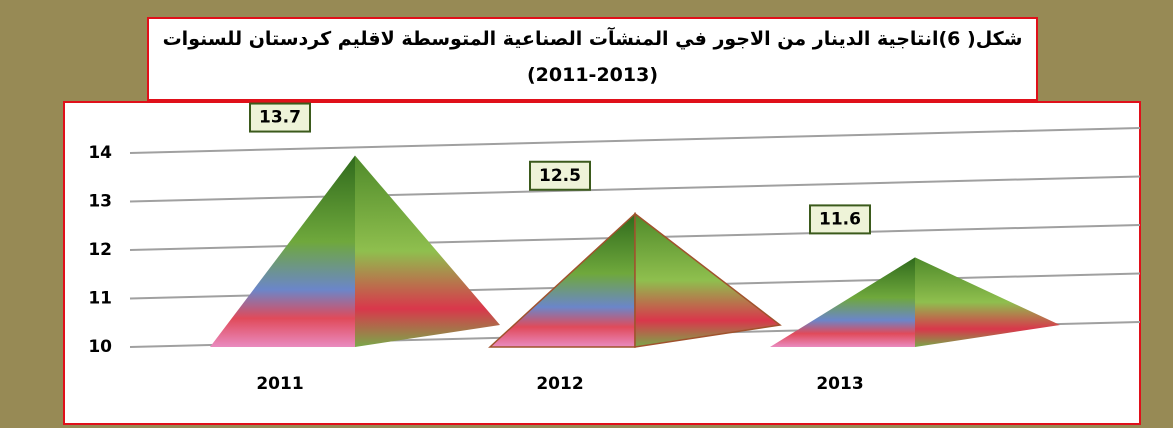 The image size is (1173, 428). Describe the element at coordinates (100, 347) in the screenshot. I see `y-tick-label: 10` at that location.